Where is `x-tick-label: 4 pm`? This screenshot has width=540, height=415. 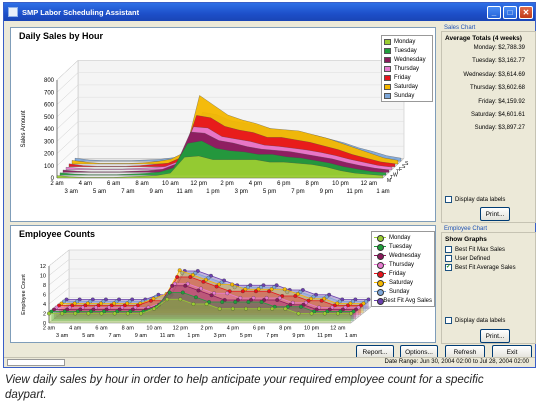 x-tick-label: 4 pm is located at coordinates (233, 329).